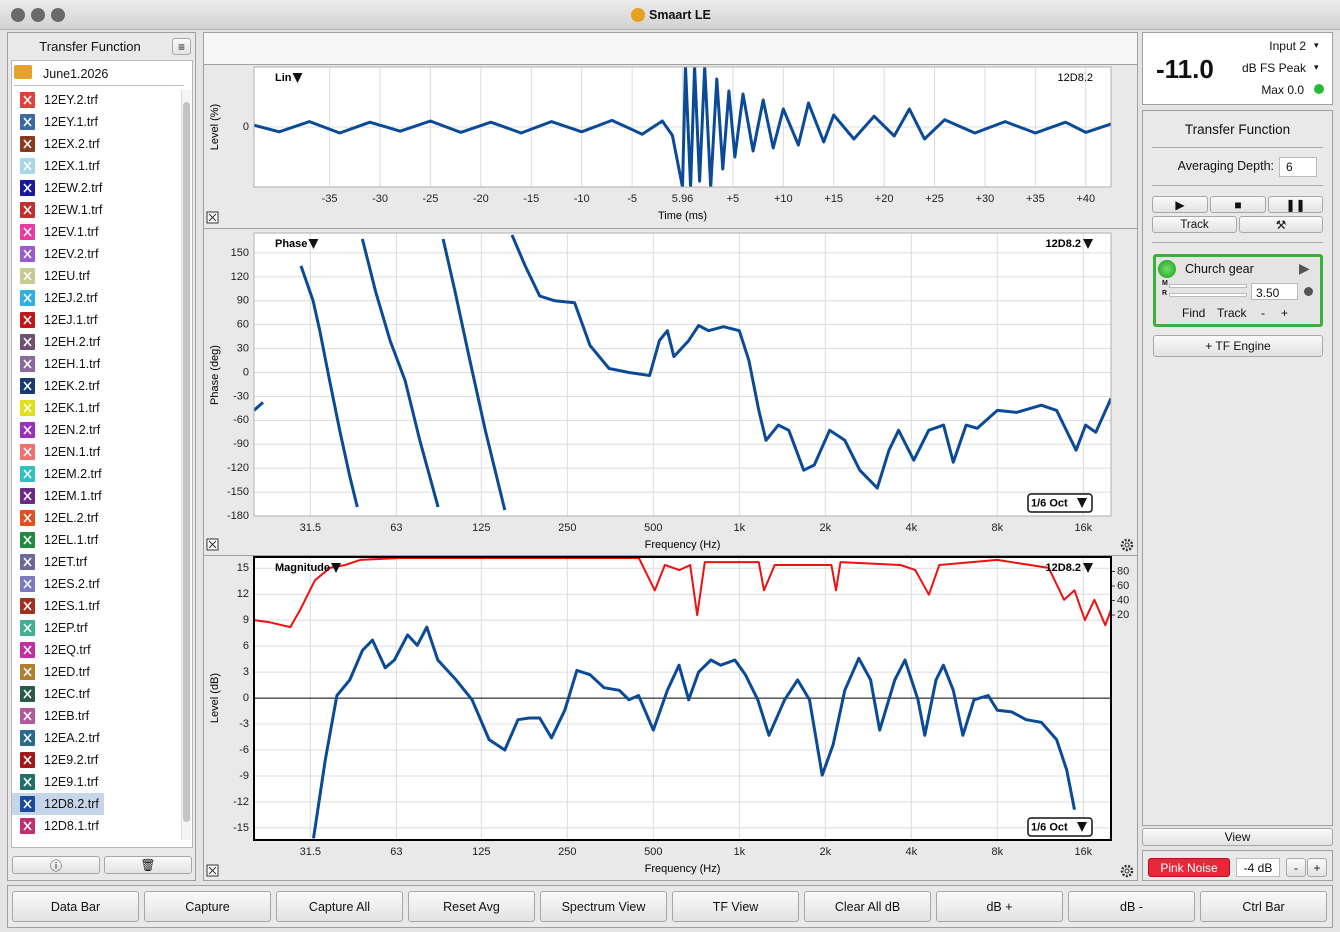  I want to click on x-tick-label: +30, so click(985, 199).